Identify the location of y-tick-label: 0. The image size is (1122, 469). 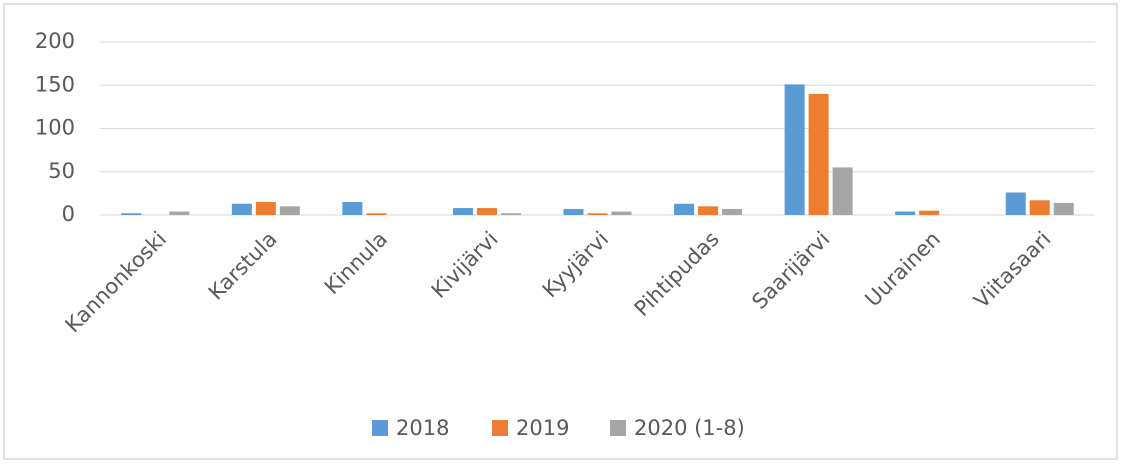
(68, 214).